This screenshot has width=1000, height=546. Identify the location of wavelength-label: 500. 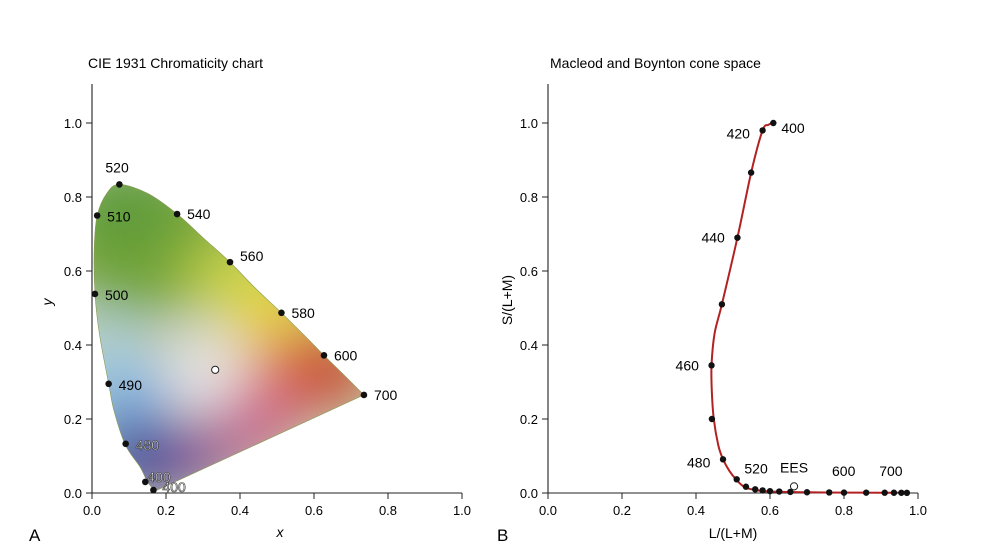
(117, 295).